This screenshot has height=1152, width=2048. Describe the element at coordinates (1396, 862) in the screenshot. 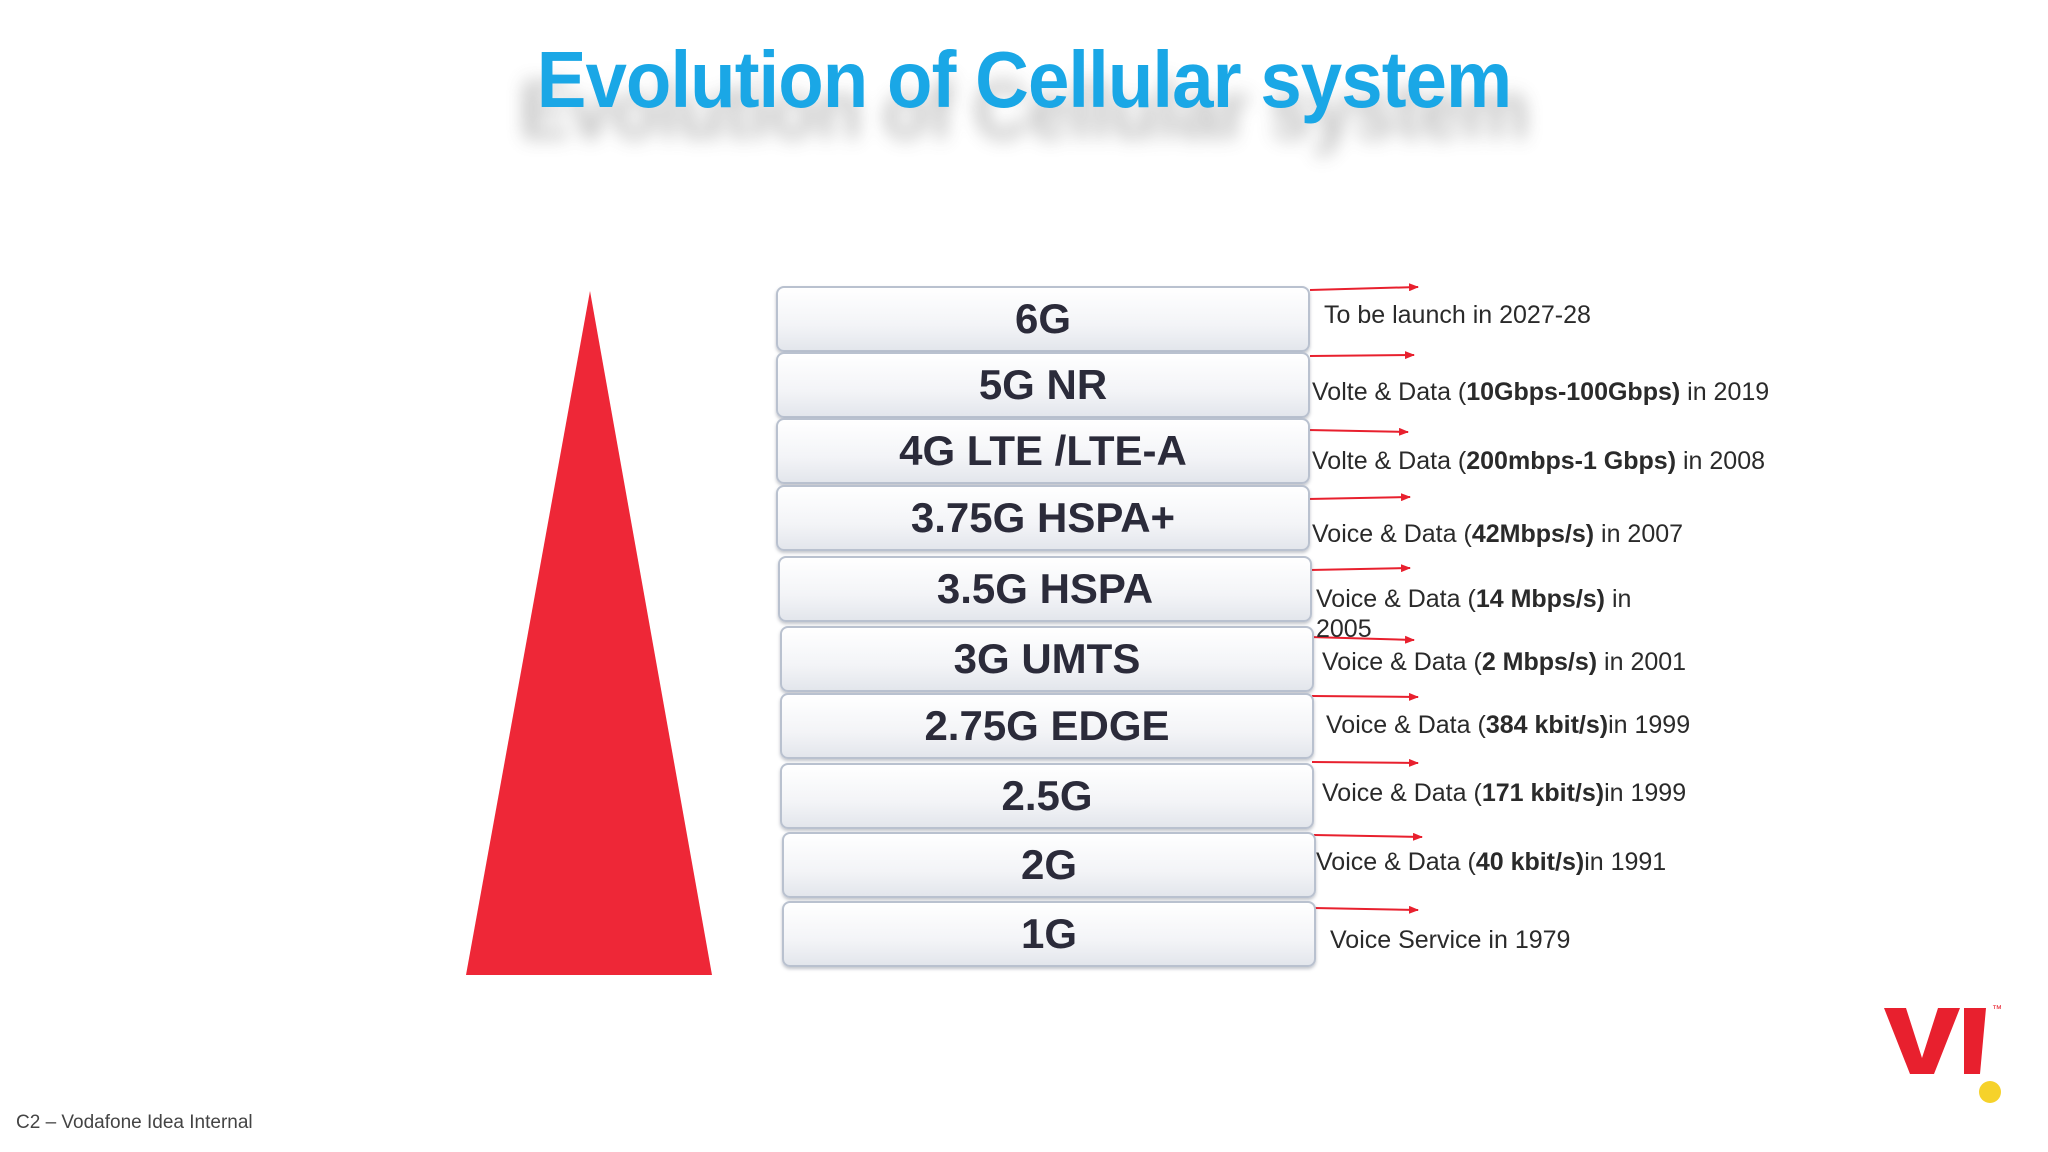

I see `desc-2g-text: Voice & Data (` at that location.